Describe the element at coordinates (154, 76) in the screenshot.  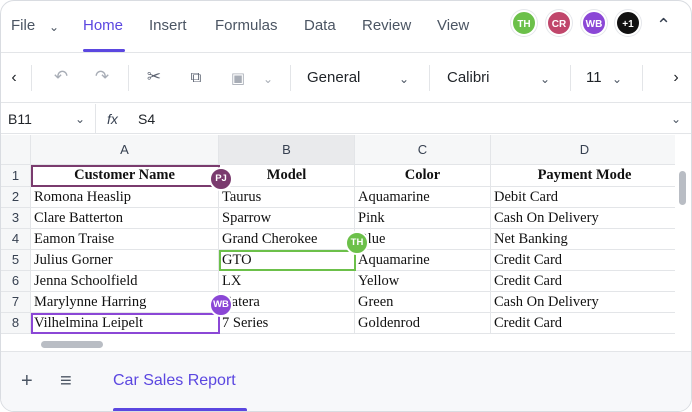
I see `cut-icon: ✂` at that location.